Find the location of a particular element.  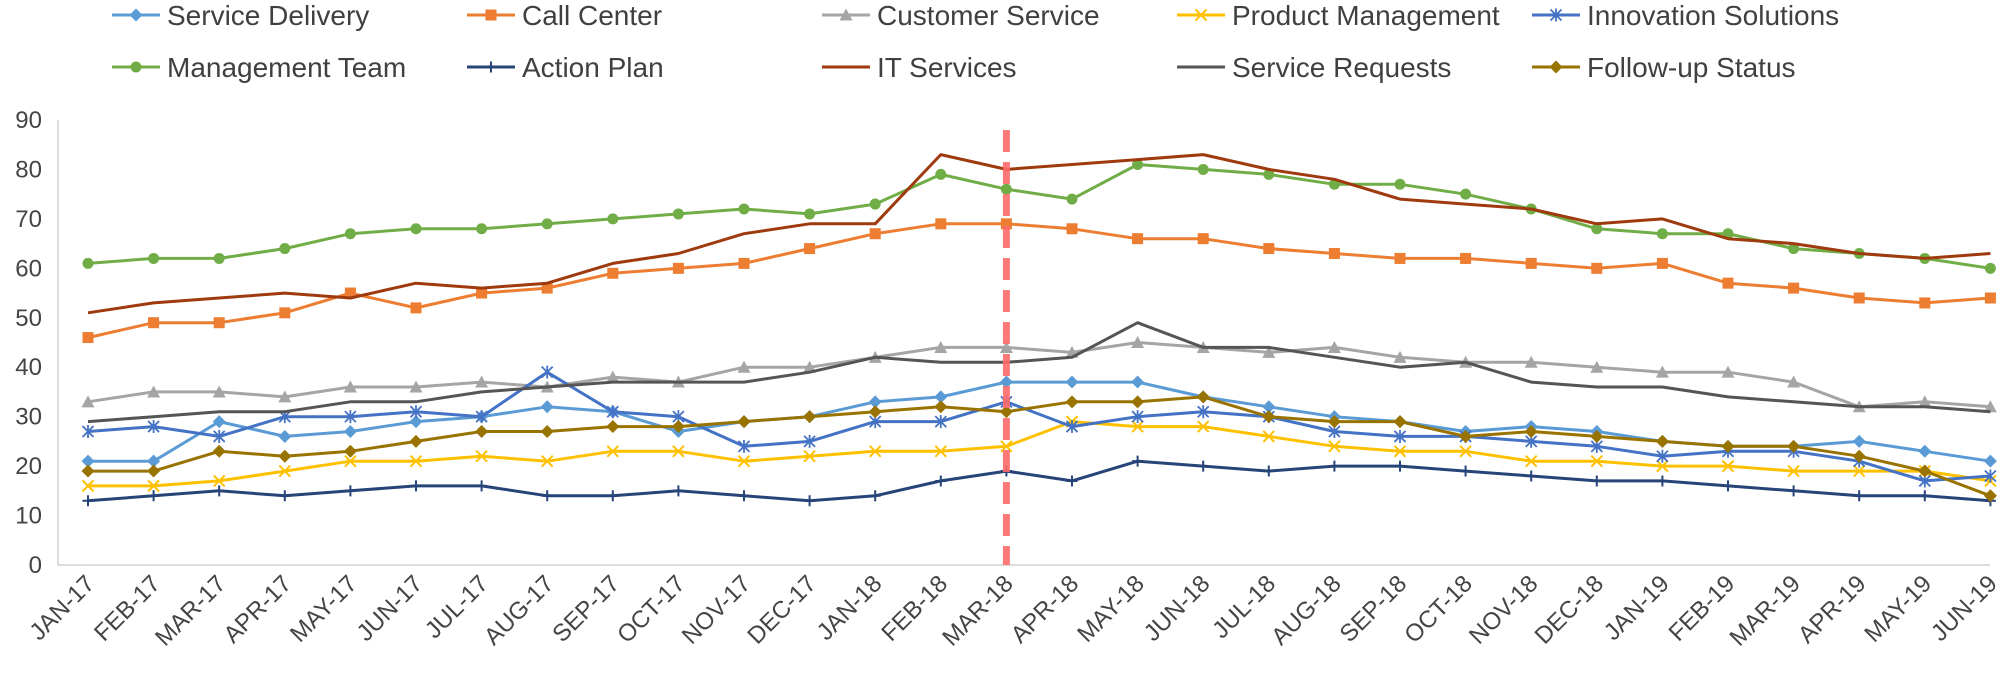

x-tick-label: SEP-18 is located at coordinates (1374, 609).